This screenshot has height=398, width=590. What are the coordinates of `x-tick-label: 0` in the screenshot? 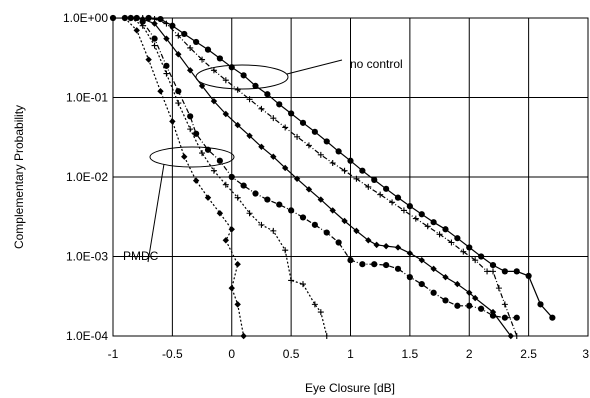 It's located at (231, 354).